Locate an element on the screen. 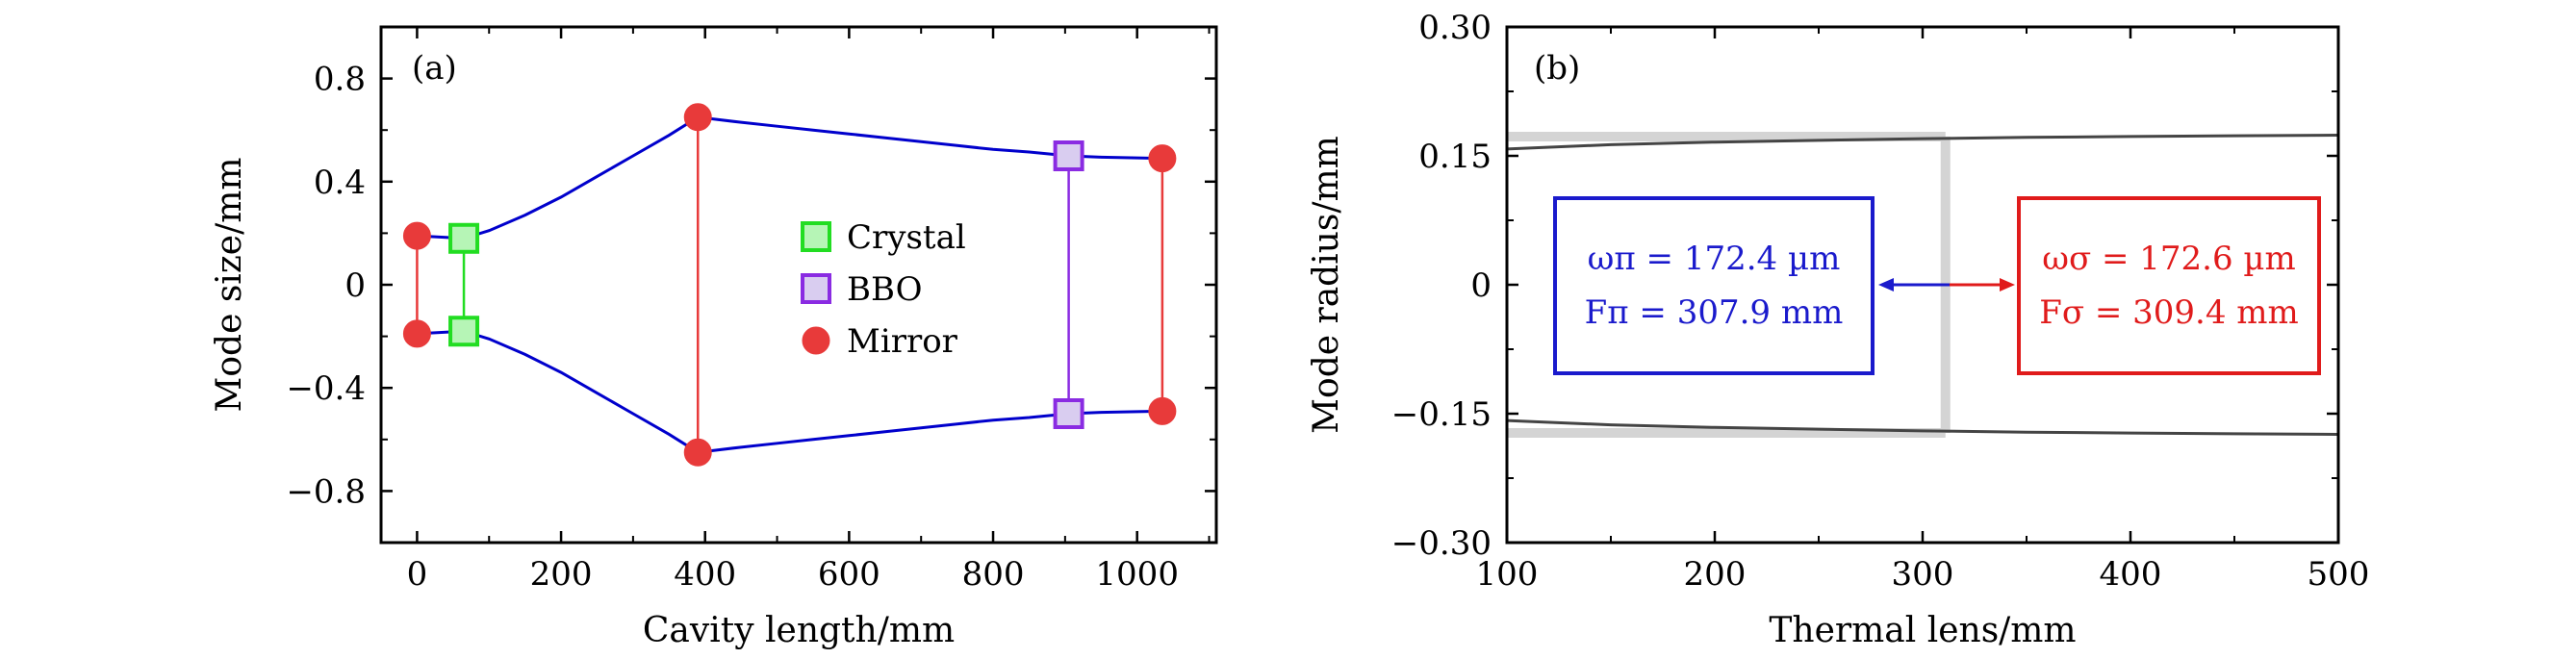 The width and height of the screenshot is (2576, 659). annotation-sigma-waist: ωσ = 172.6 µm is located at coordinates (2169, 259).